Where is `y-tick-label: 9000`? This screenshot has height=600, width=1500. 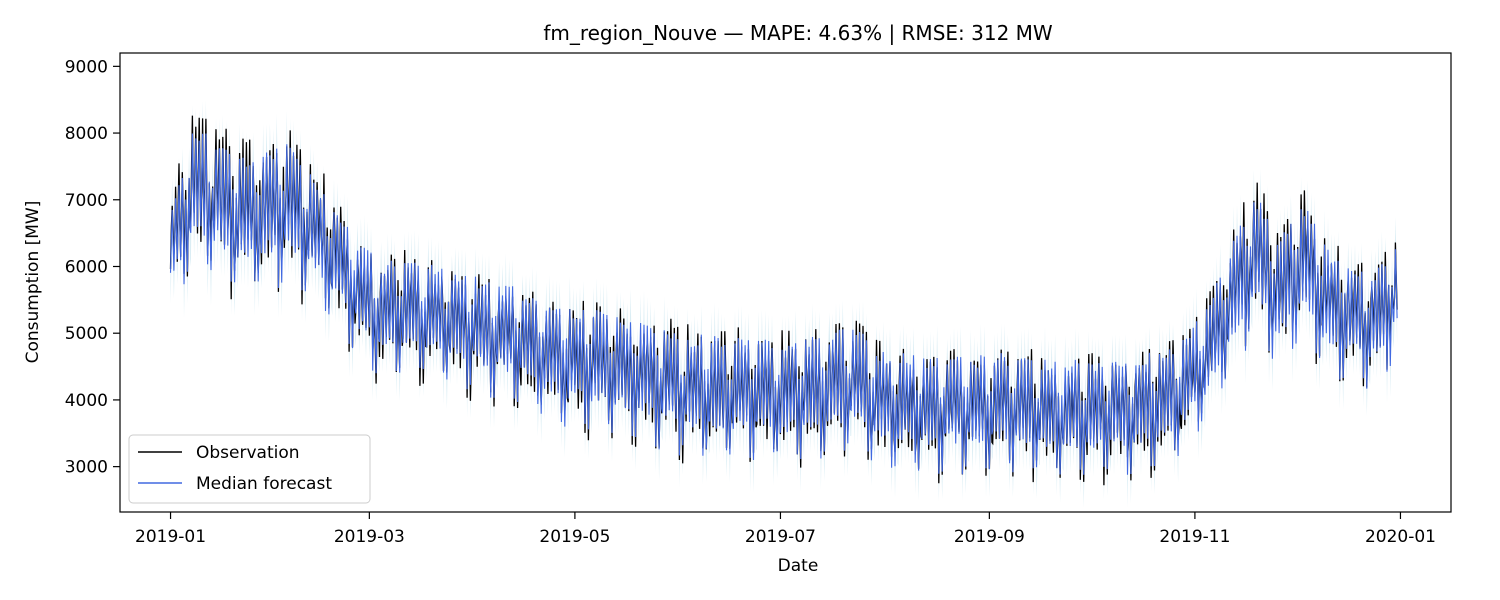
y-tick-label: 9000 is located at coordinates (86, 67).